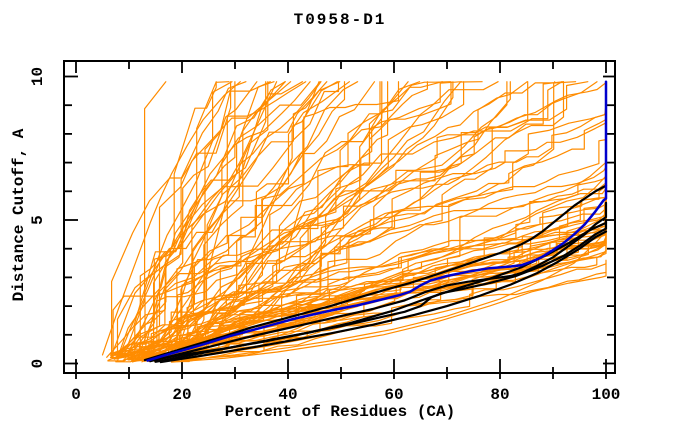 Image resolution: width=680 pixels, height=440 pixels. Describe the element at coordinates (38, 220) in the screenshot. I see `y-tick-label: 5` at that location.